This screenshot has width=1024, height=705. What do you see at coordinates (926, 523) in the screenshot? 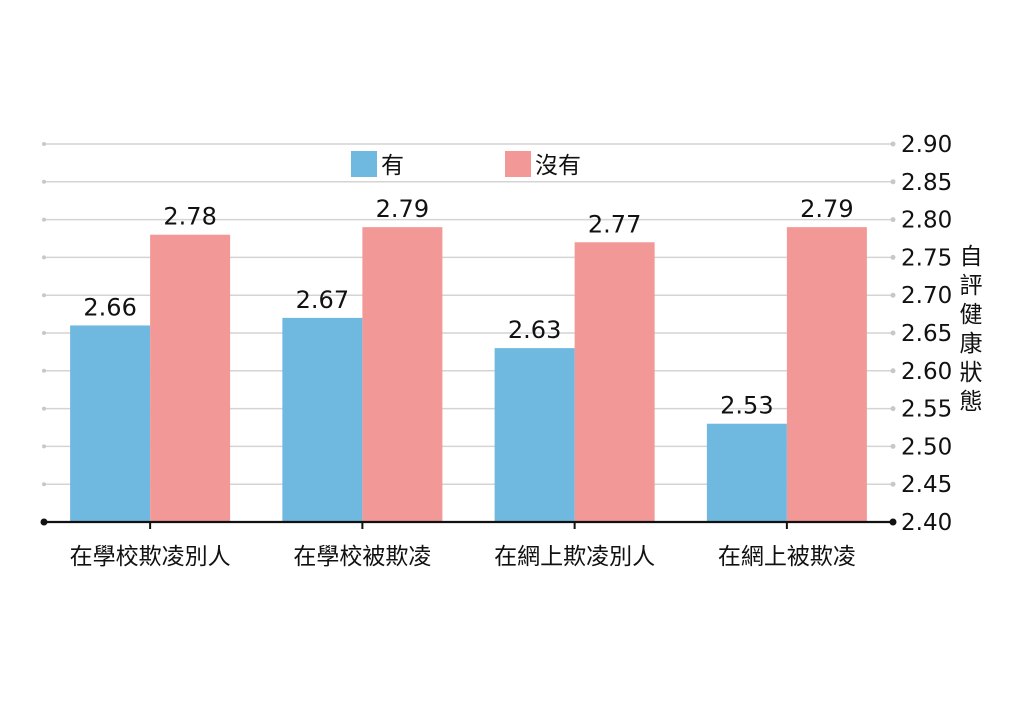
I see `y-tick-label: 2.40` at bounding box center [926, 523].